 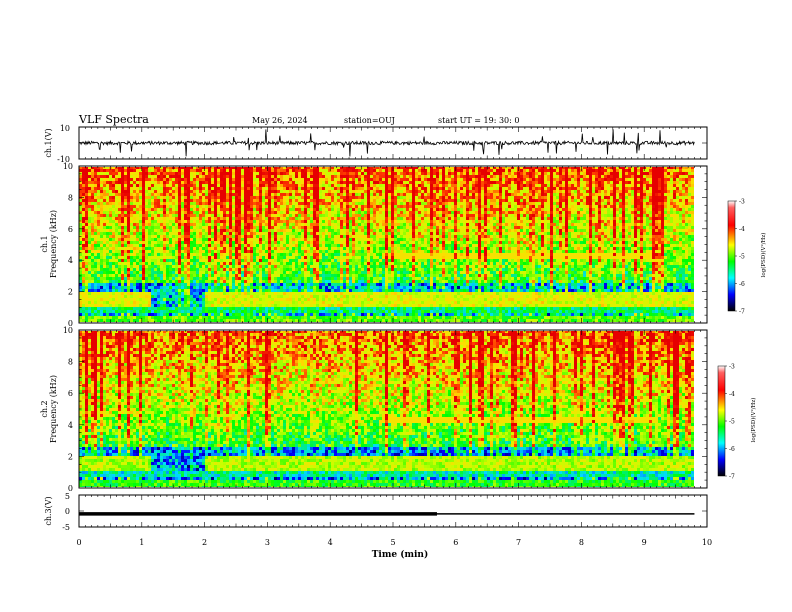 What do you see at coordinates (63, 159) in the screenshot?
I see `ch1-ytick-bottom: -10` at bounding box center [63, 159].